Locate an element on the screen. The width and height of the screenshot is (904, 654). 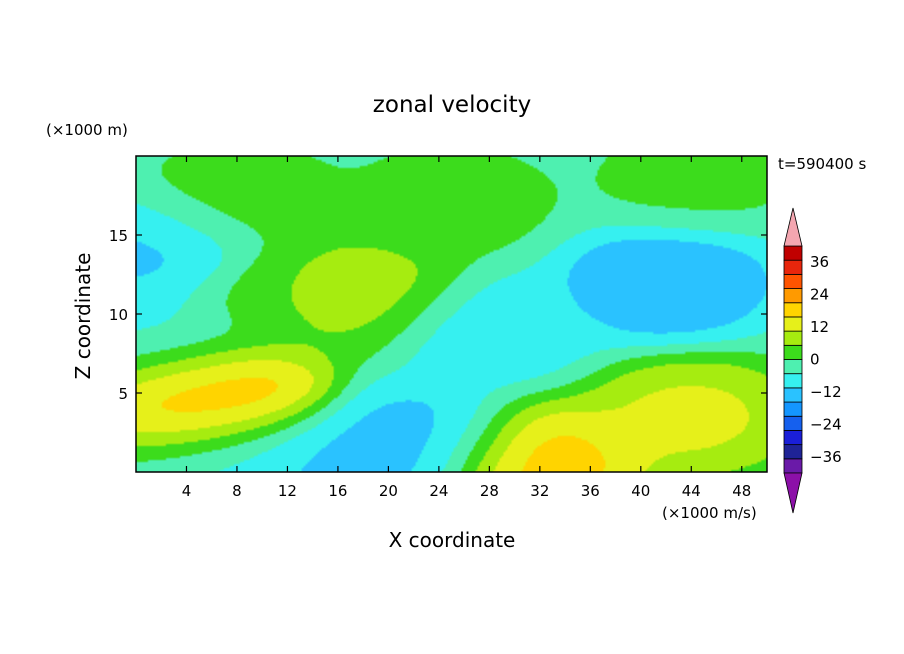
colorbar-under-triangle is located at coordinates (793, 493).